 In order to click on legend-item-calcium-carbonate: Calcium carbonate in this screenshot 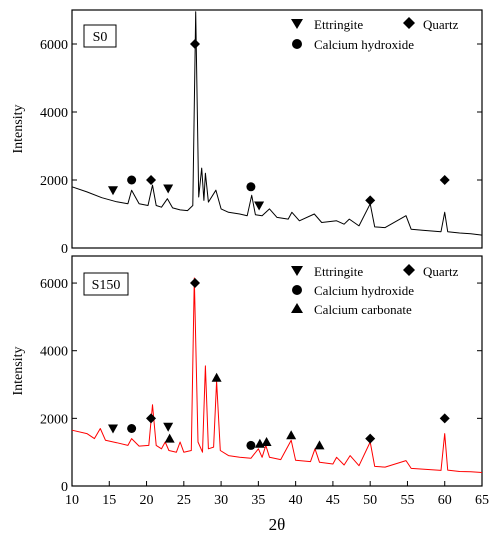, I will do `click(351, 309)`.